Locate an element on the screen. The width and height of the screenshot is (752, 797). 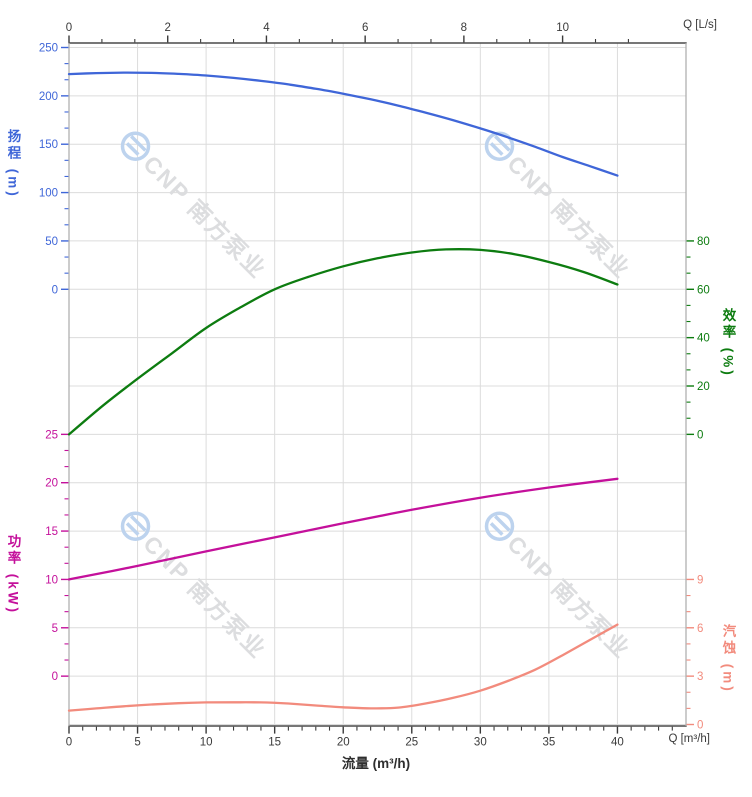
svg-text: 30 is located at coordinates (480, 743).